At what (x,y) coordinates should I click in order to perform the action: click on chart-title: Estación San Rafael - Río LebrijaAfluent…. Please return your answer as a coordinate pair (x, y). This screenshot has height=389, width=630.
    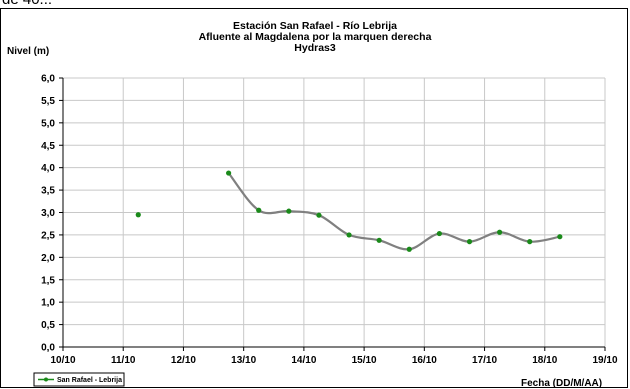
    Looking at the image, I should click on (315, 37).